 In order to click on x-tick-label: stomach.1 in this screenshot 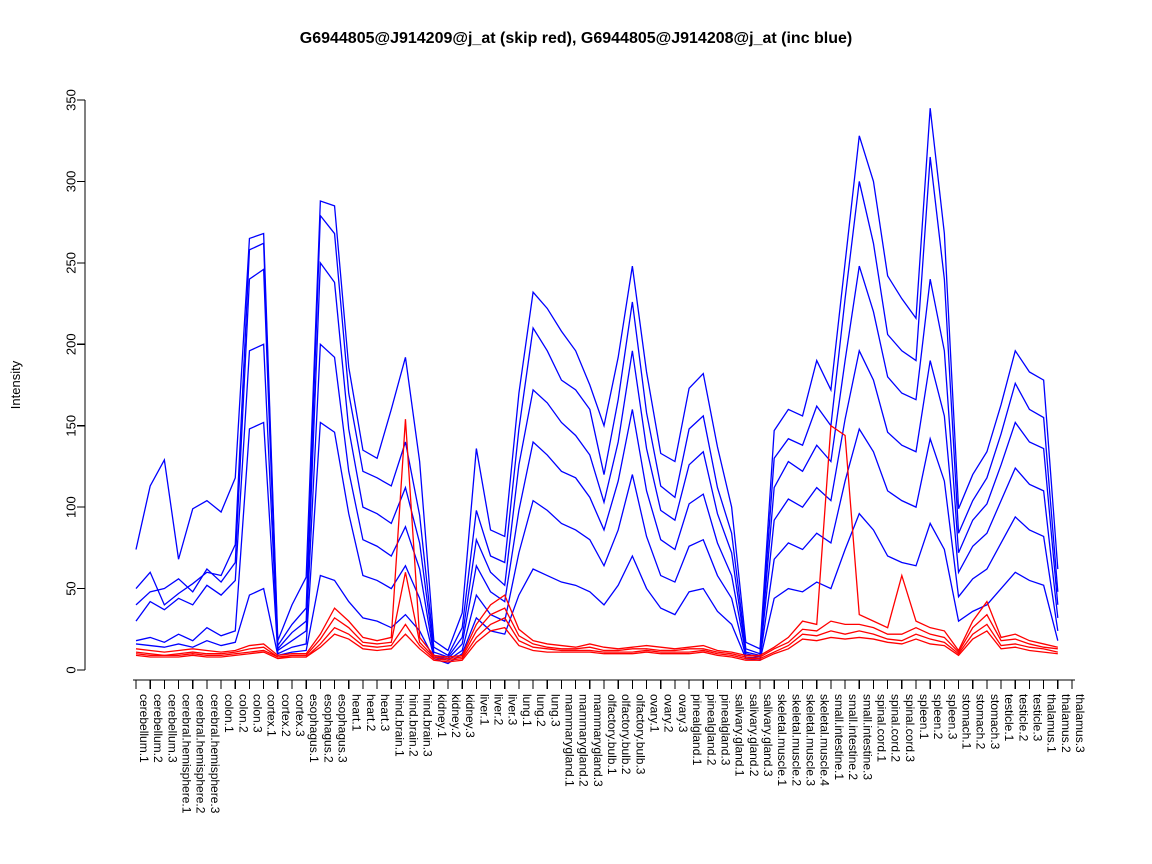, I will do `click(967, 722)`.